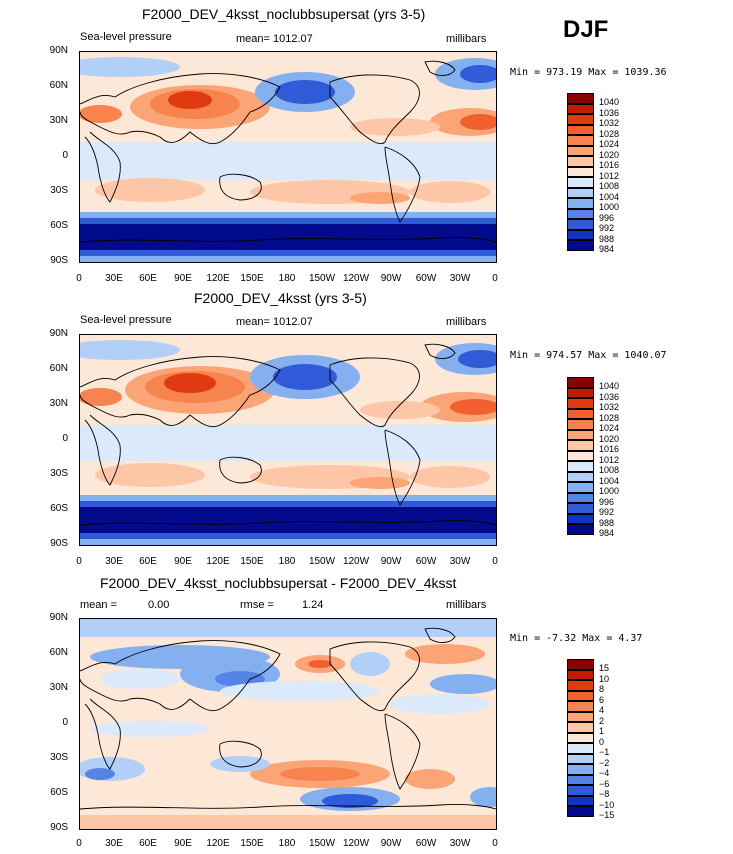  What do you see at coordinates (609, 112) in the screenshot?
I see `colorbar-label: 1036` at bounding box center [609, 112].